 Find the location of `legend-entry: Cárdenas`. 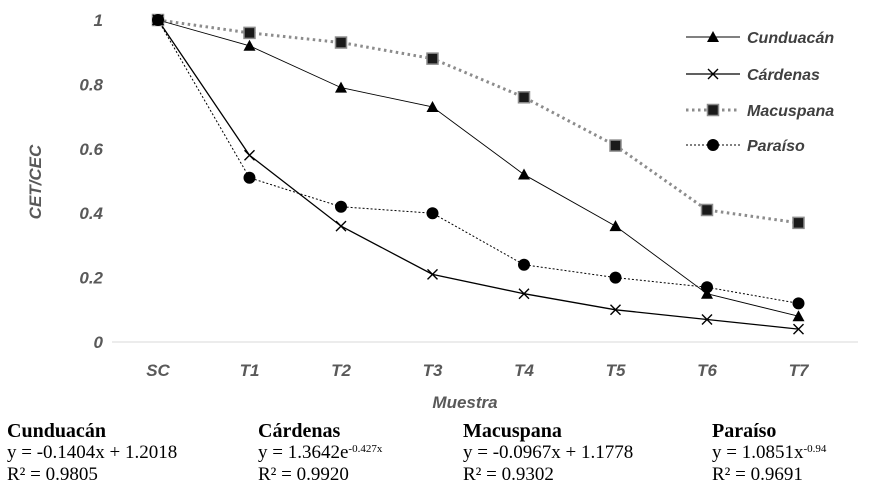

legend-entry: Cárdenas is located at coordinates (753, 75).